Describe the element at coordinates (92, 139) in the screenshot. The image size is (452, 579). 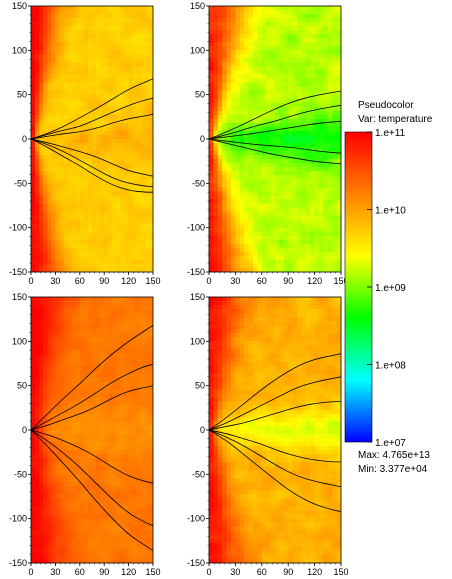
I see `temperature-field` at that location.